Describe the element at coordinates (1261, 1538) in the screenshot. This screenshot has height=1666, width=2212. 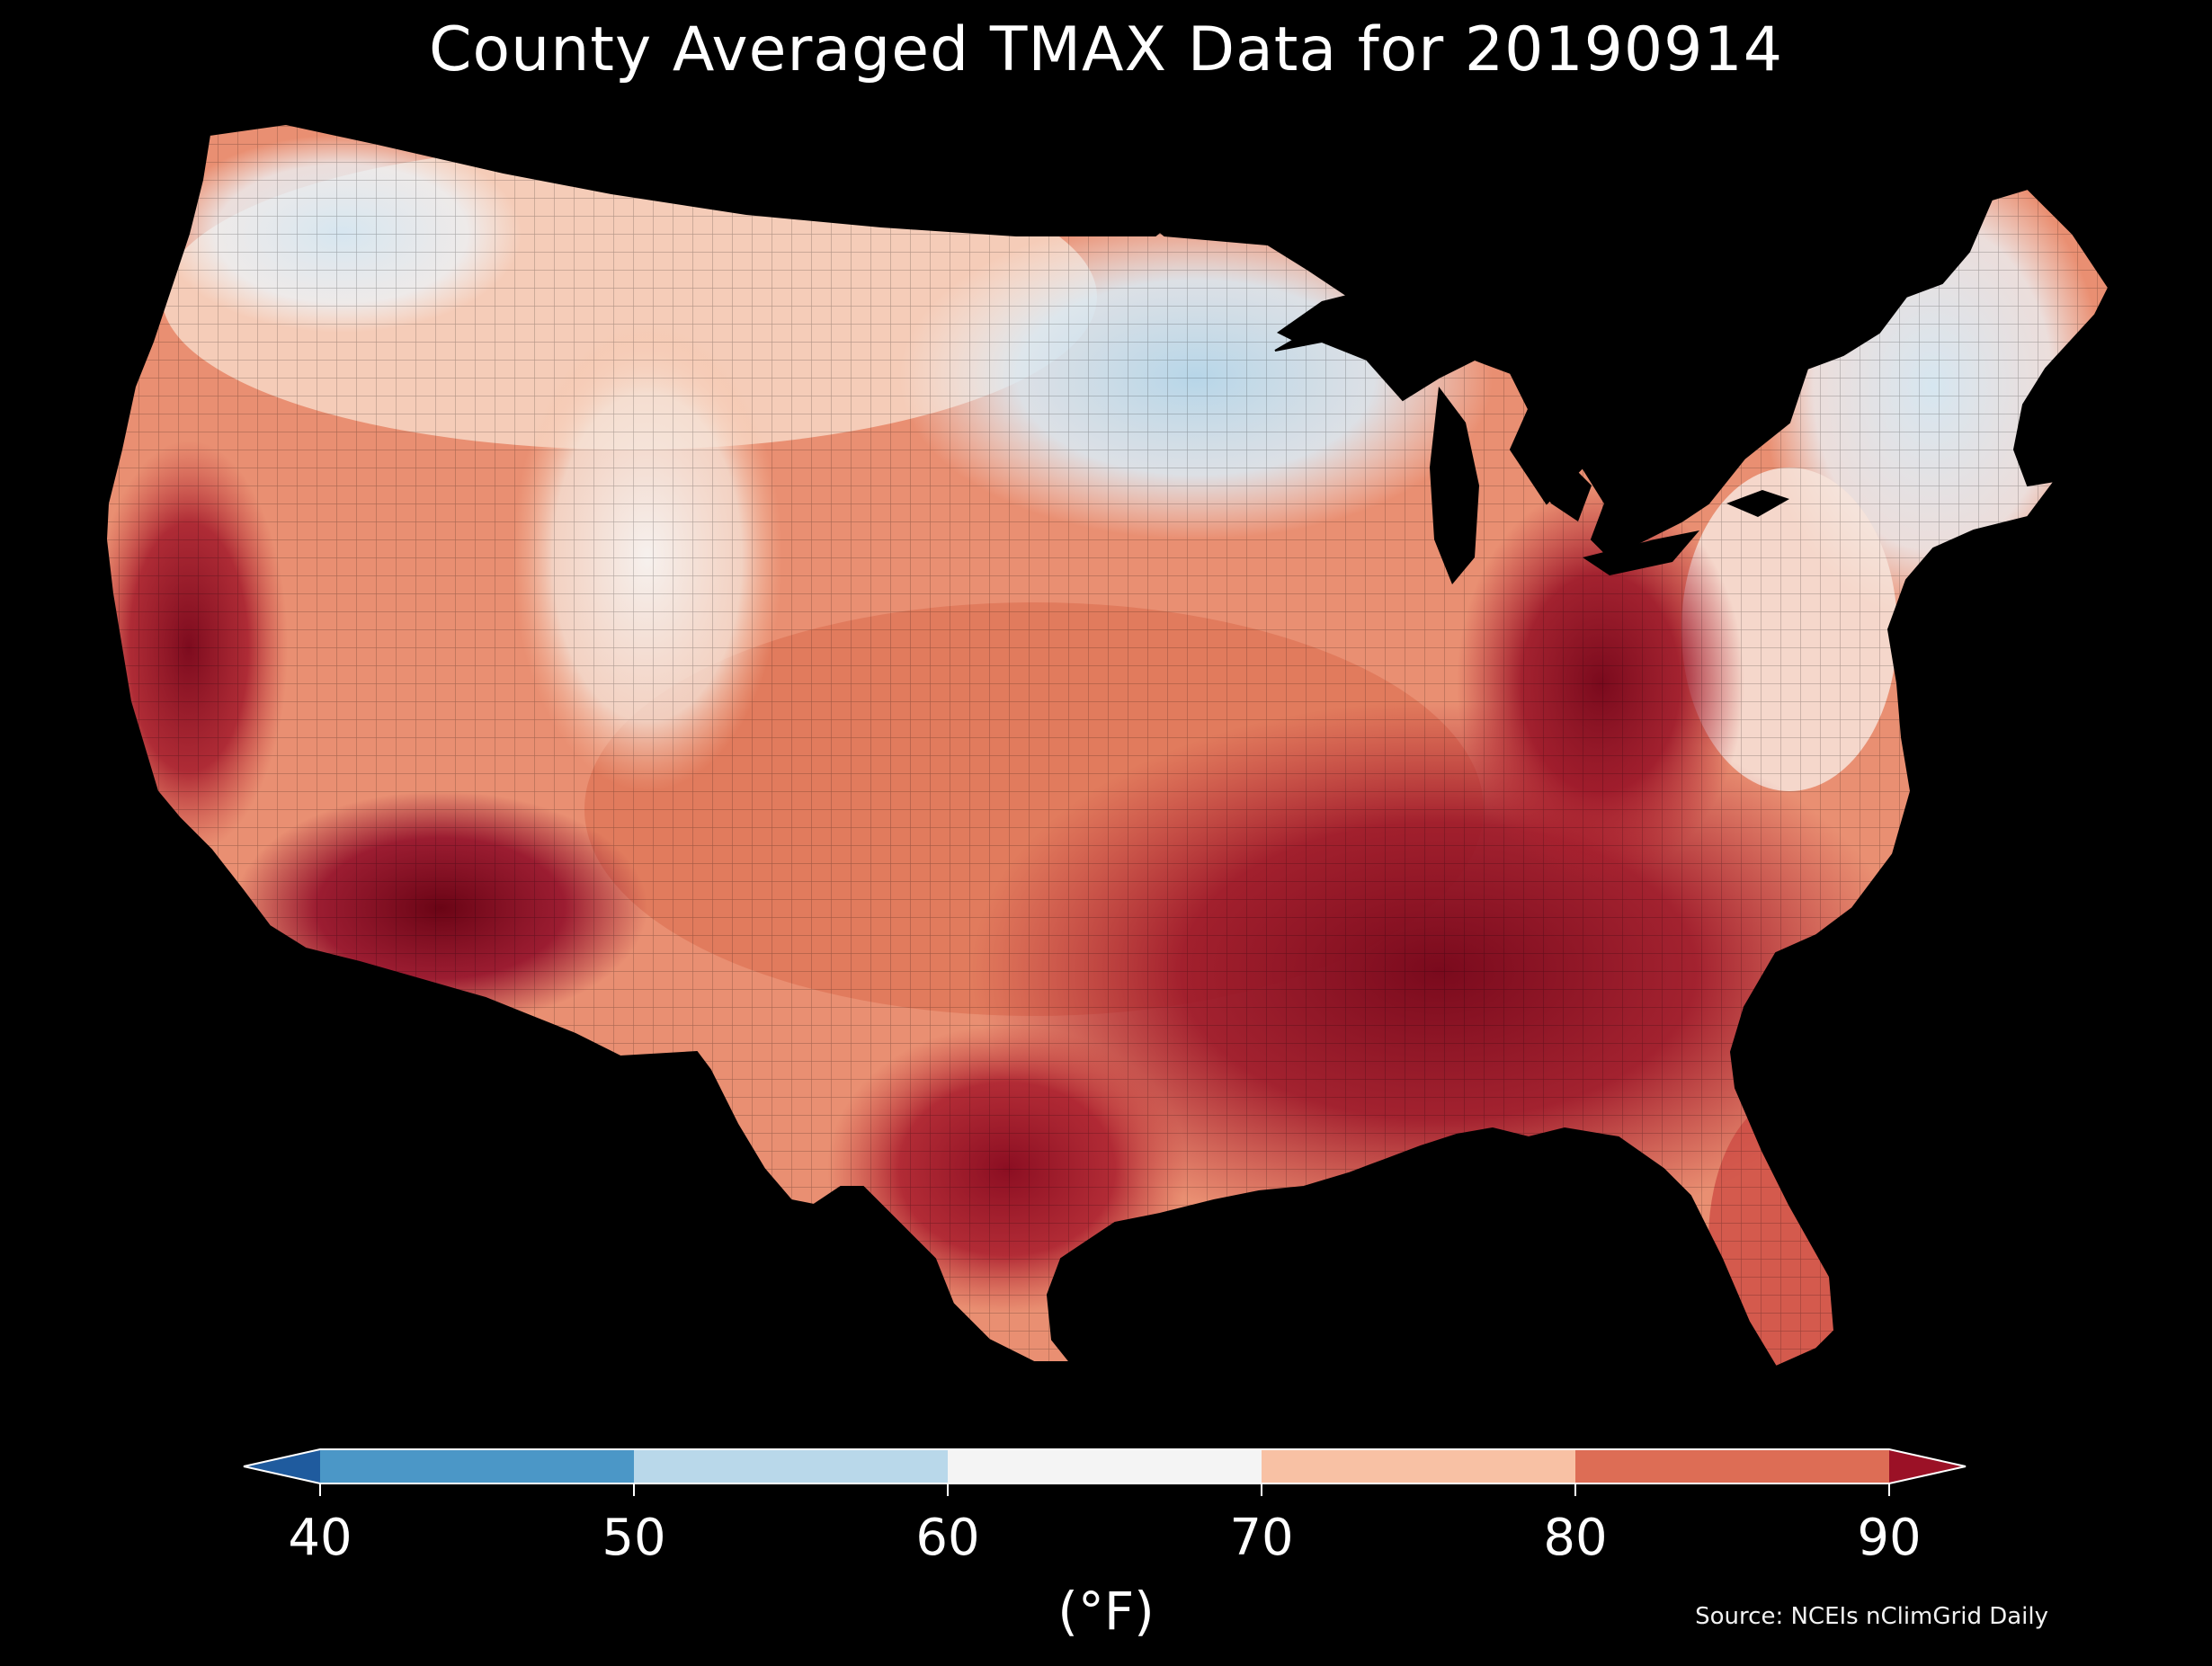
I see `colorbar-tick-label: 70` at that location.